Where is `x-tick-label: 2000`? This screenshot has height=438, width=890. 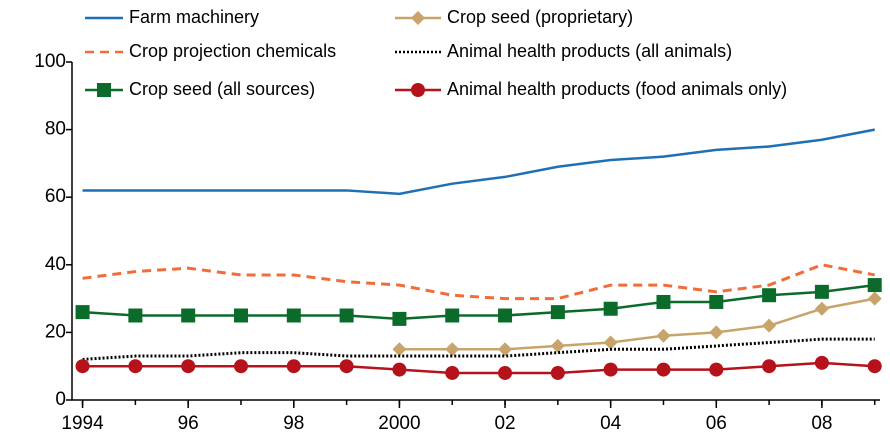
x-tick-label: 2000 is located at coordinates (399, 423).